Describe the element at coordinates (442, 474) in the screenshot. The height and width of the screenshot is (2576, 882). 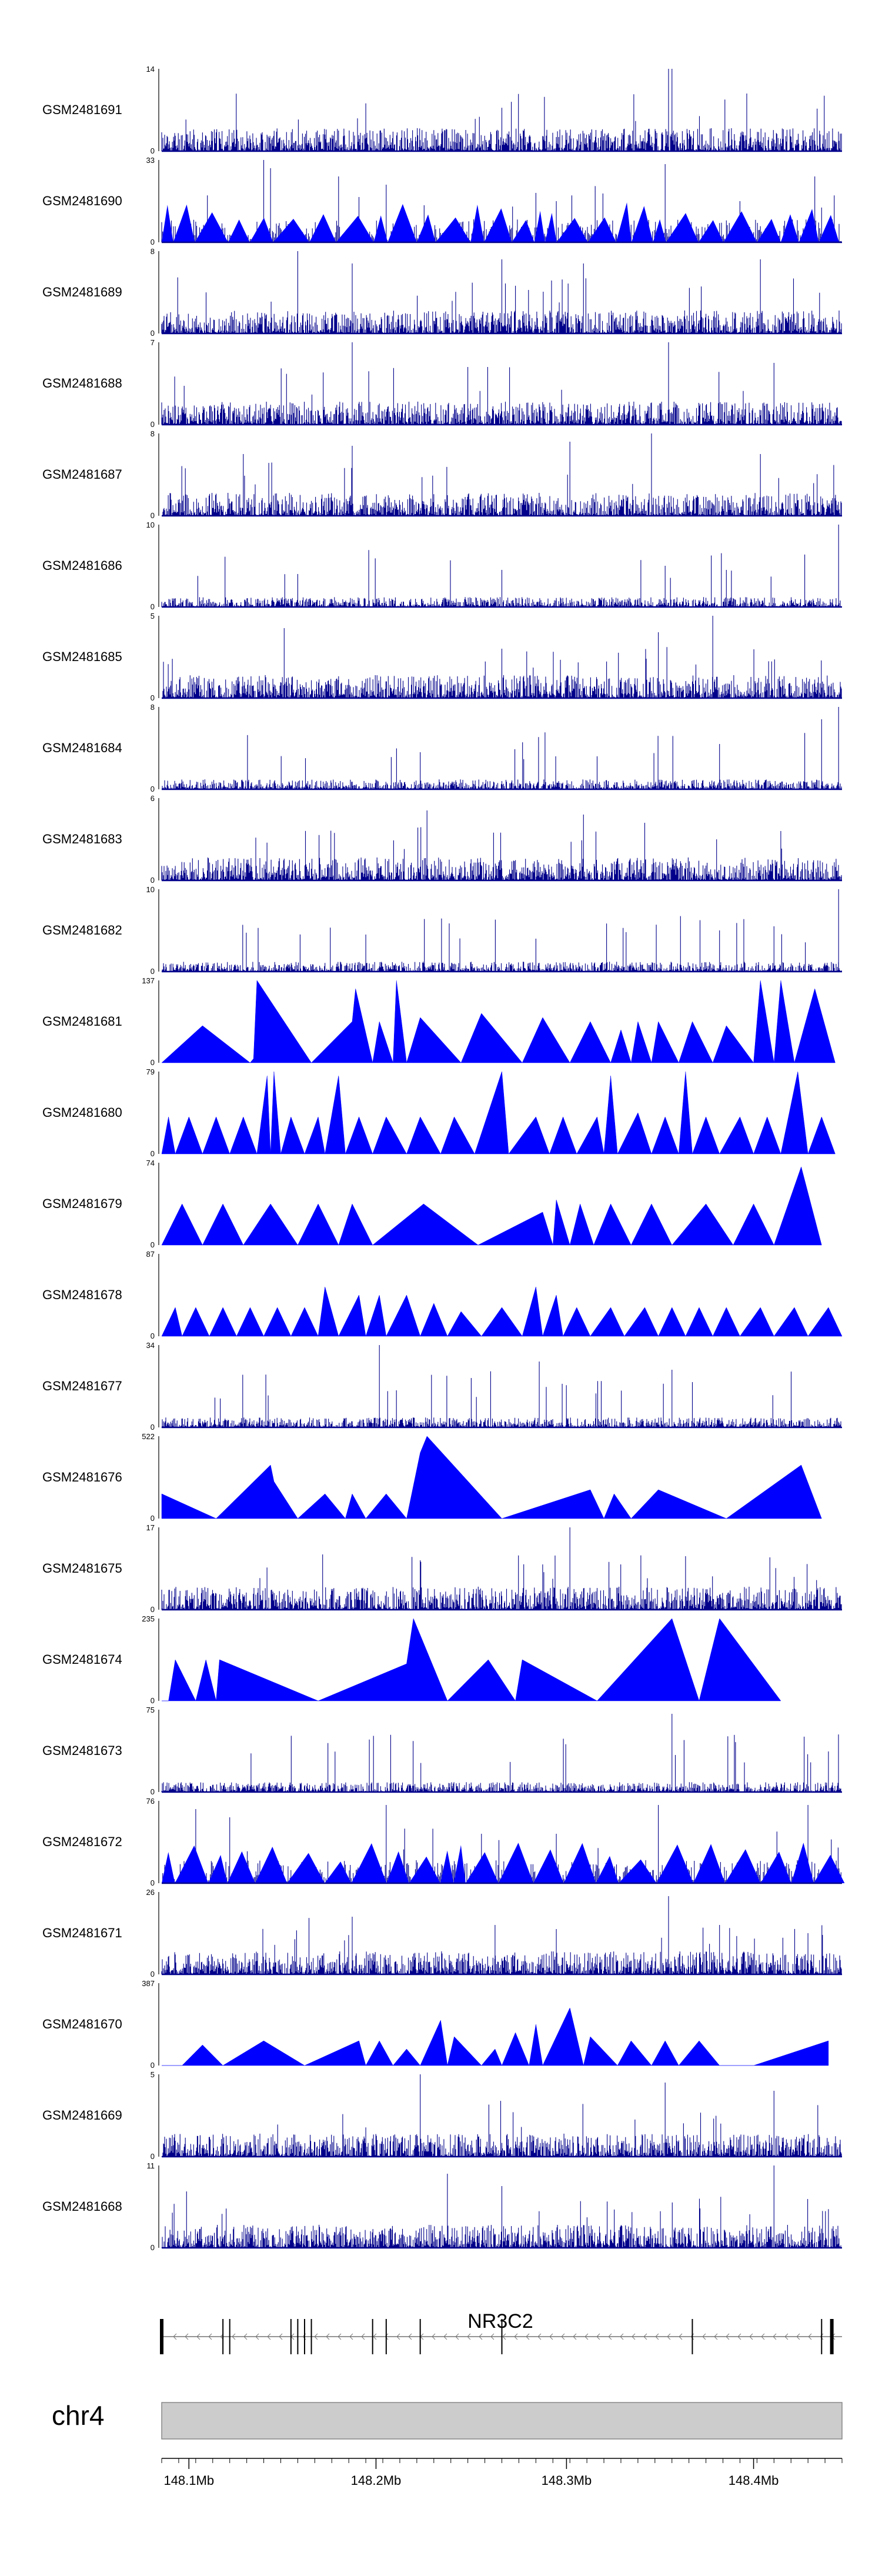
I see `track-GSM2481687: GSM2481687 8 0` at that location.